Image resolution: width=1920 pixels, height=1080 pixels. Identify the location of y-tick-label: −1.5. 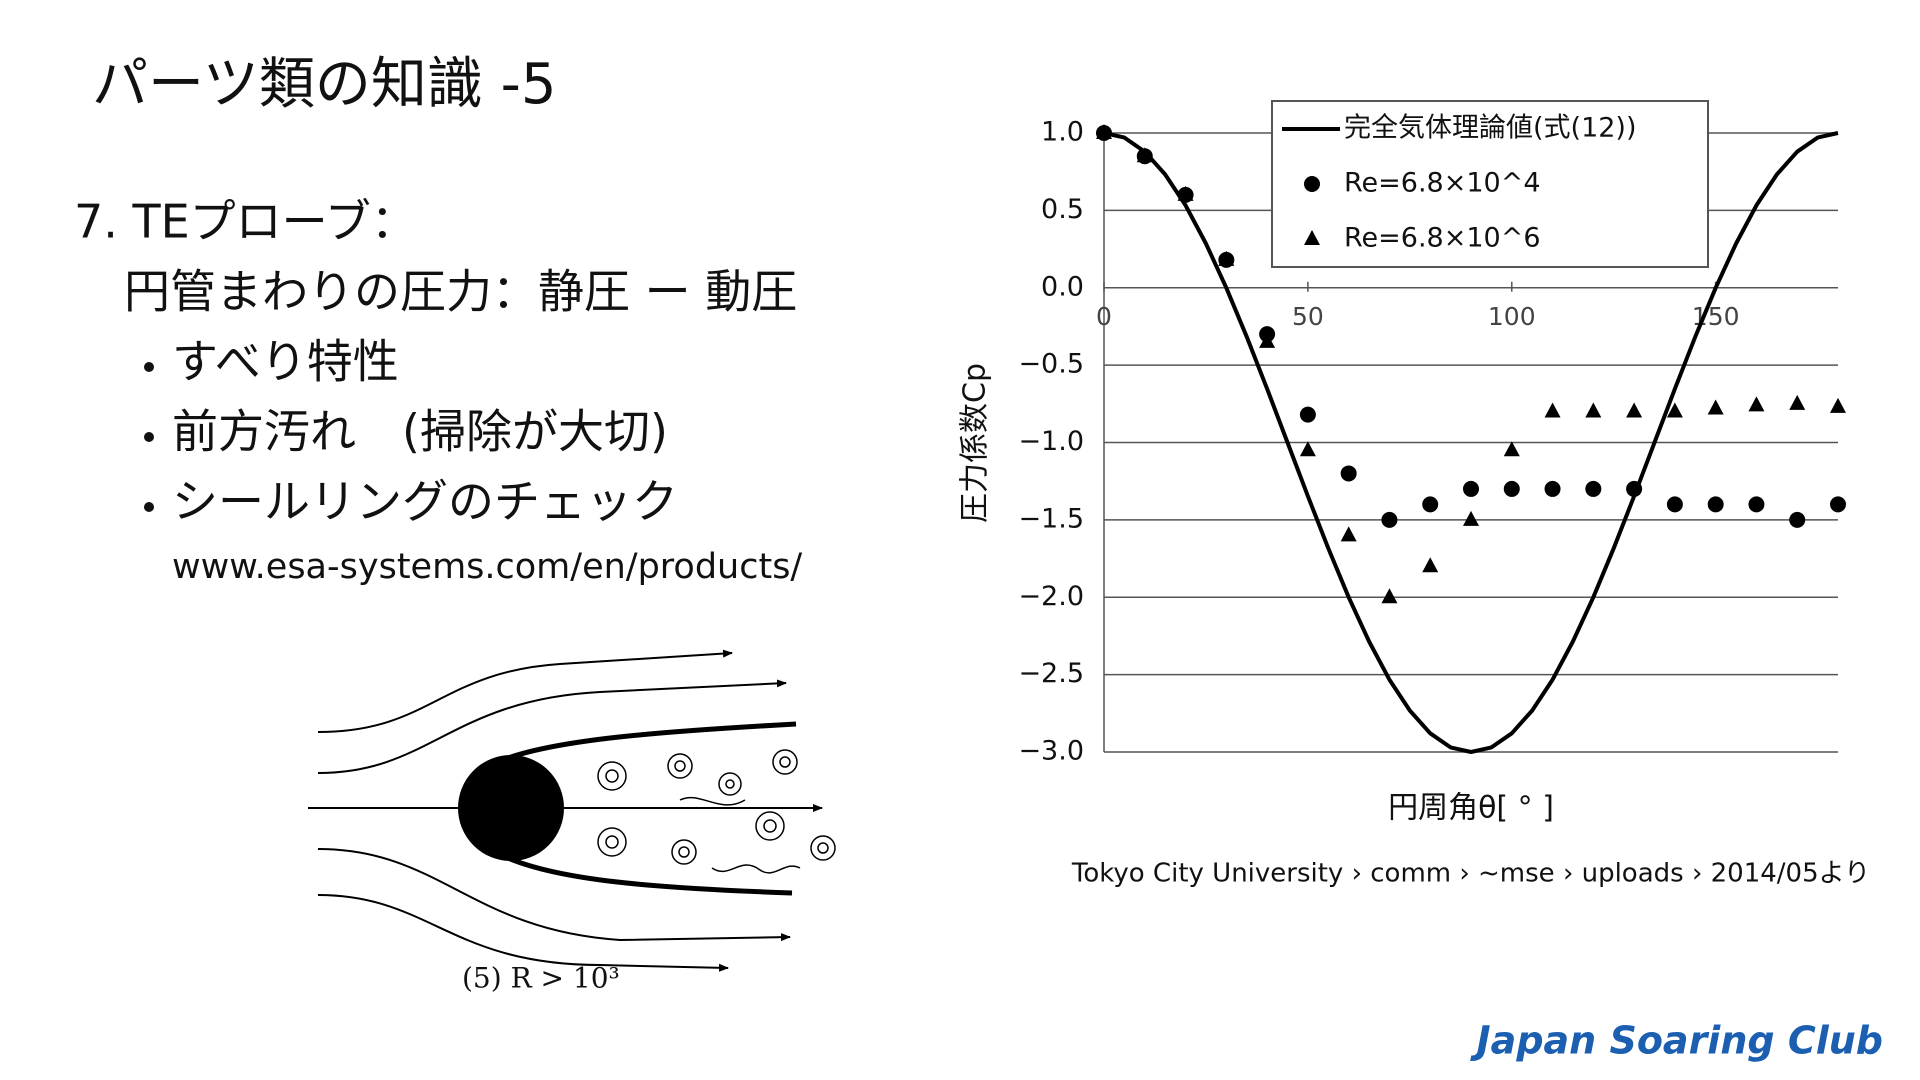
(1051, 518).